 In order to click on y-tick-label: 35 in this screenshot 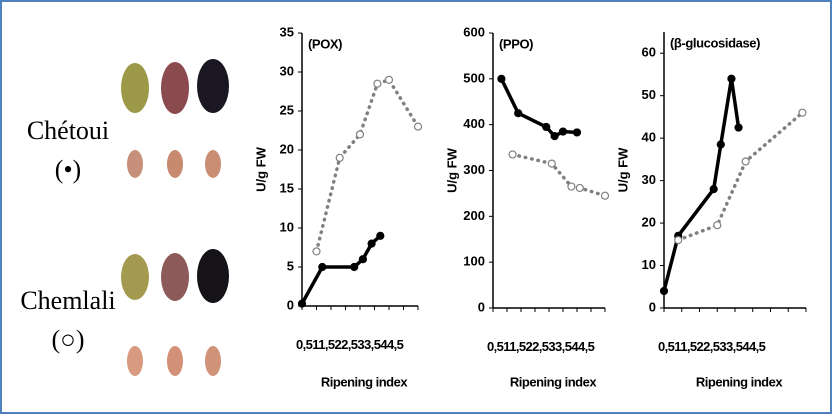, I will do `click(287, 31)`.